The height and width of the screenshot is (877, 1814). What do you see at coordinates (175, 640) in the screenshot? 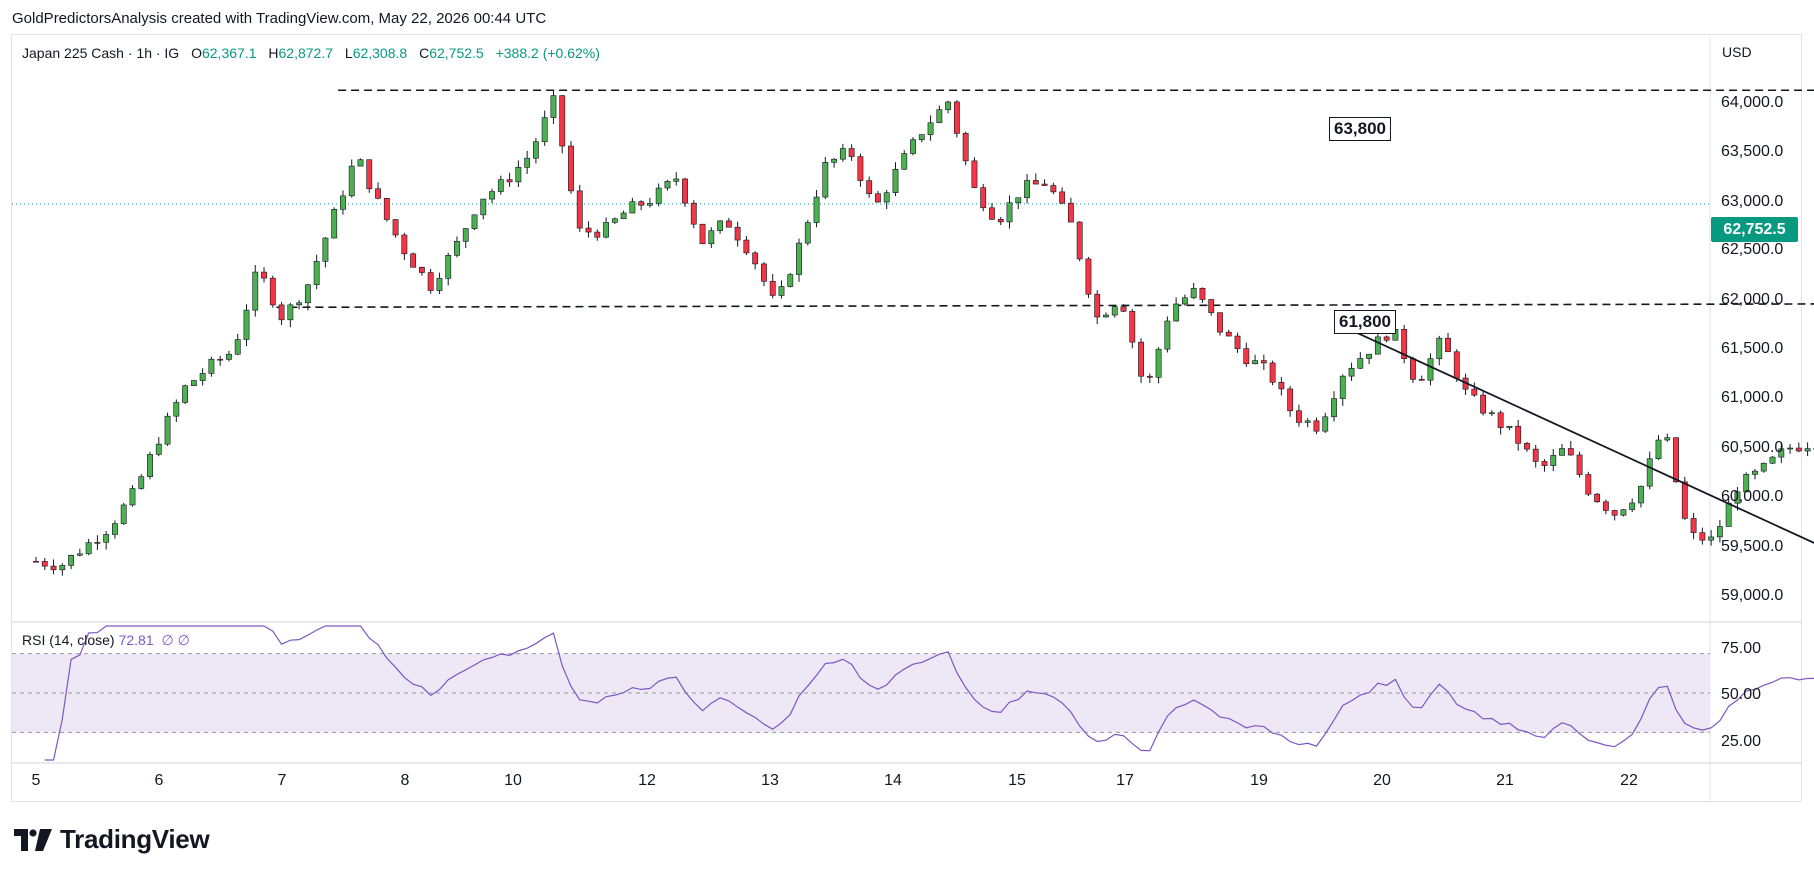
I see `rsi-extra: ∅ ∅` at bounding box center [175, 640].